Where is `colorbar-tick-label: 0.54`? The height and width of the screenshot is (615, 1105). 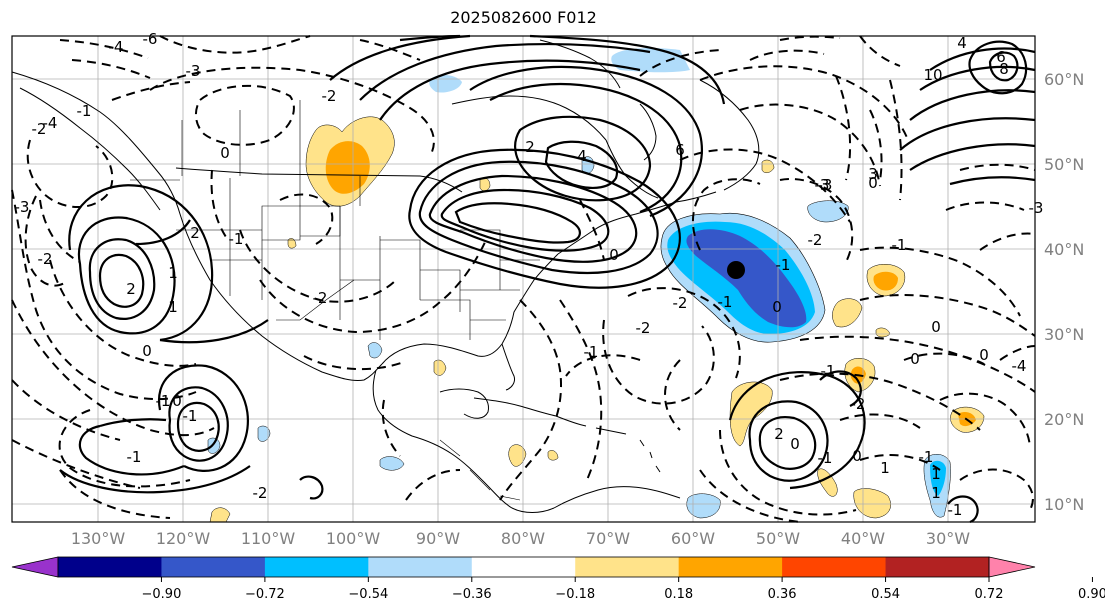
colorbar-tick-label: 0.54 is located at coordinates (885, 594).